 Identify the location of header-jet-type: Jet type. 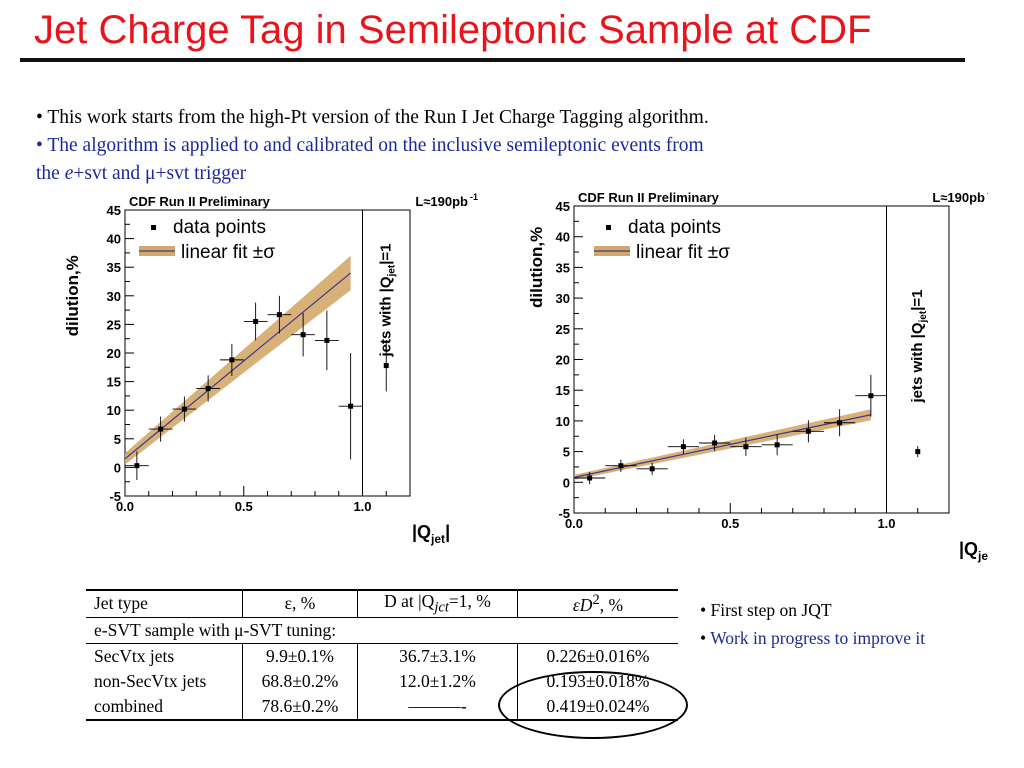
(164, 603).